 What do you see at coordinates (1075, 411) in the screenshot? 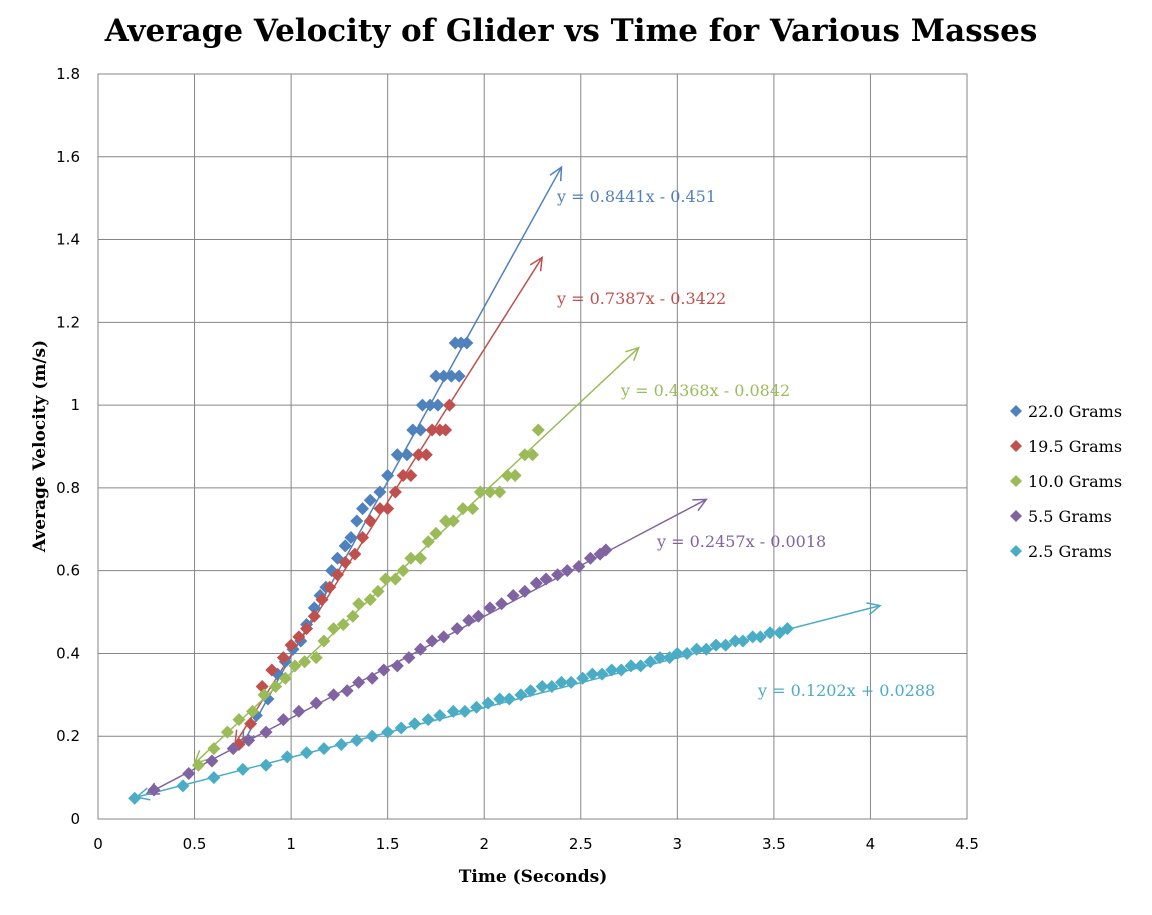
I see `legend-label: 22.0 Grams` at bounding box center [1075, 411].